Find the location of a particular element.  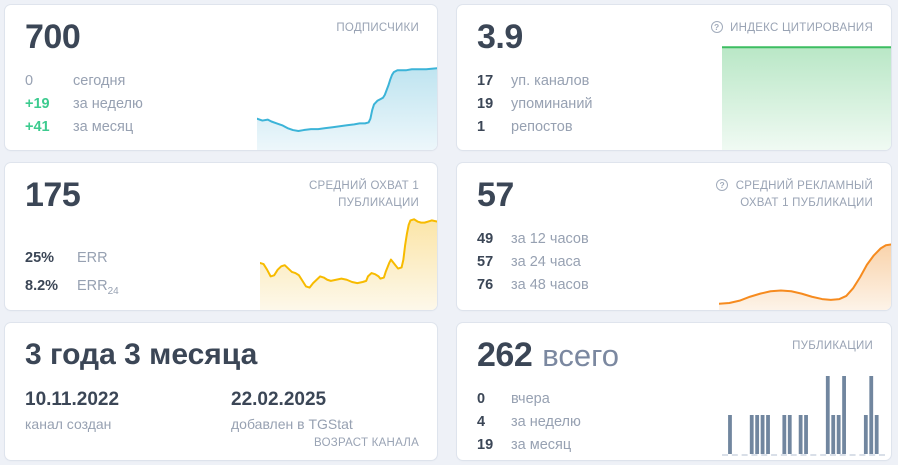

stat-row-err24: 8.2% ERR24 is located at coordinates (231, 289).